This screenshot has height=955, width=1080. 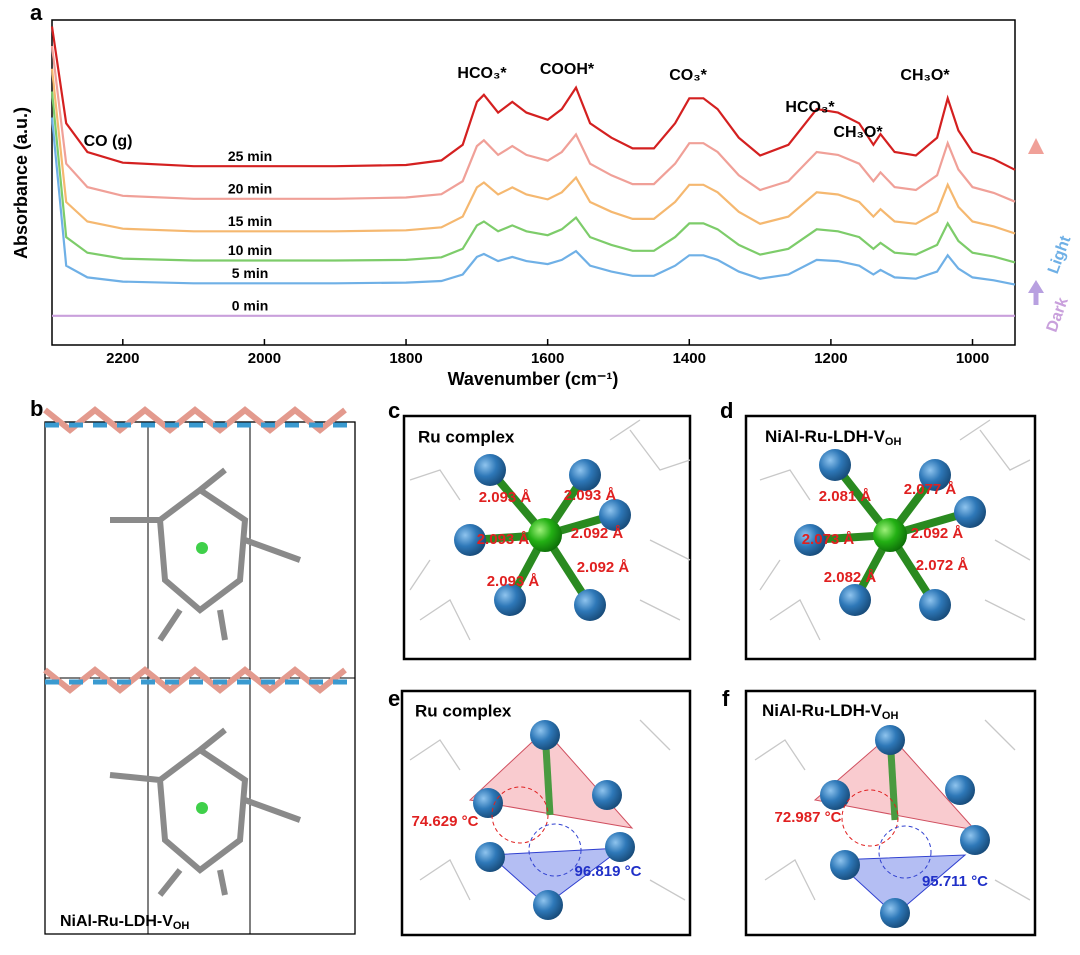 I want to click on angle-label: 96.819 °C, so click(x=608, y=871).